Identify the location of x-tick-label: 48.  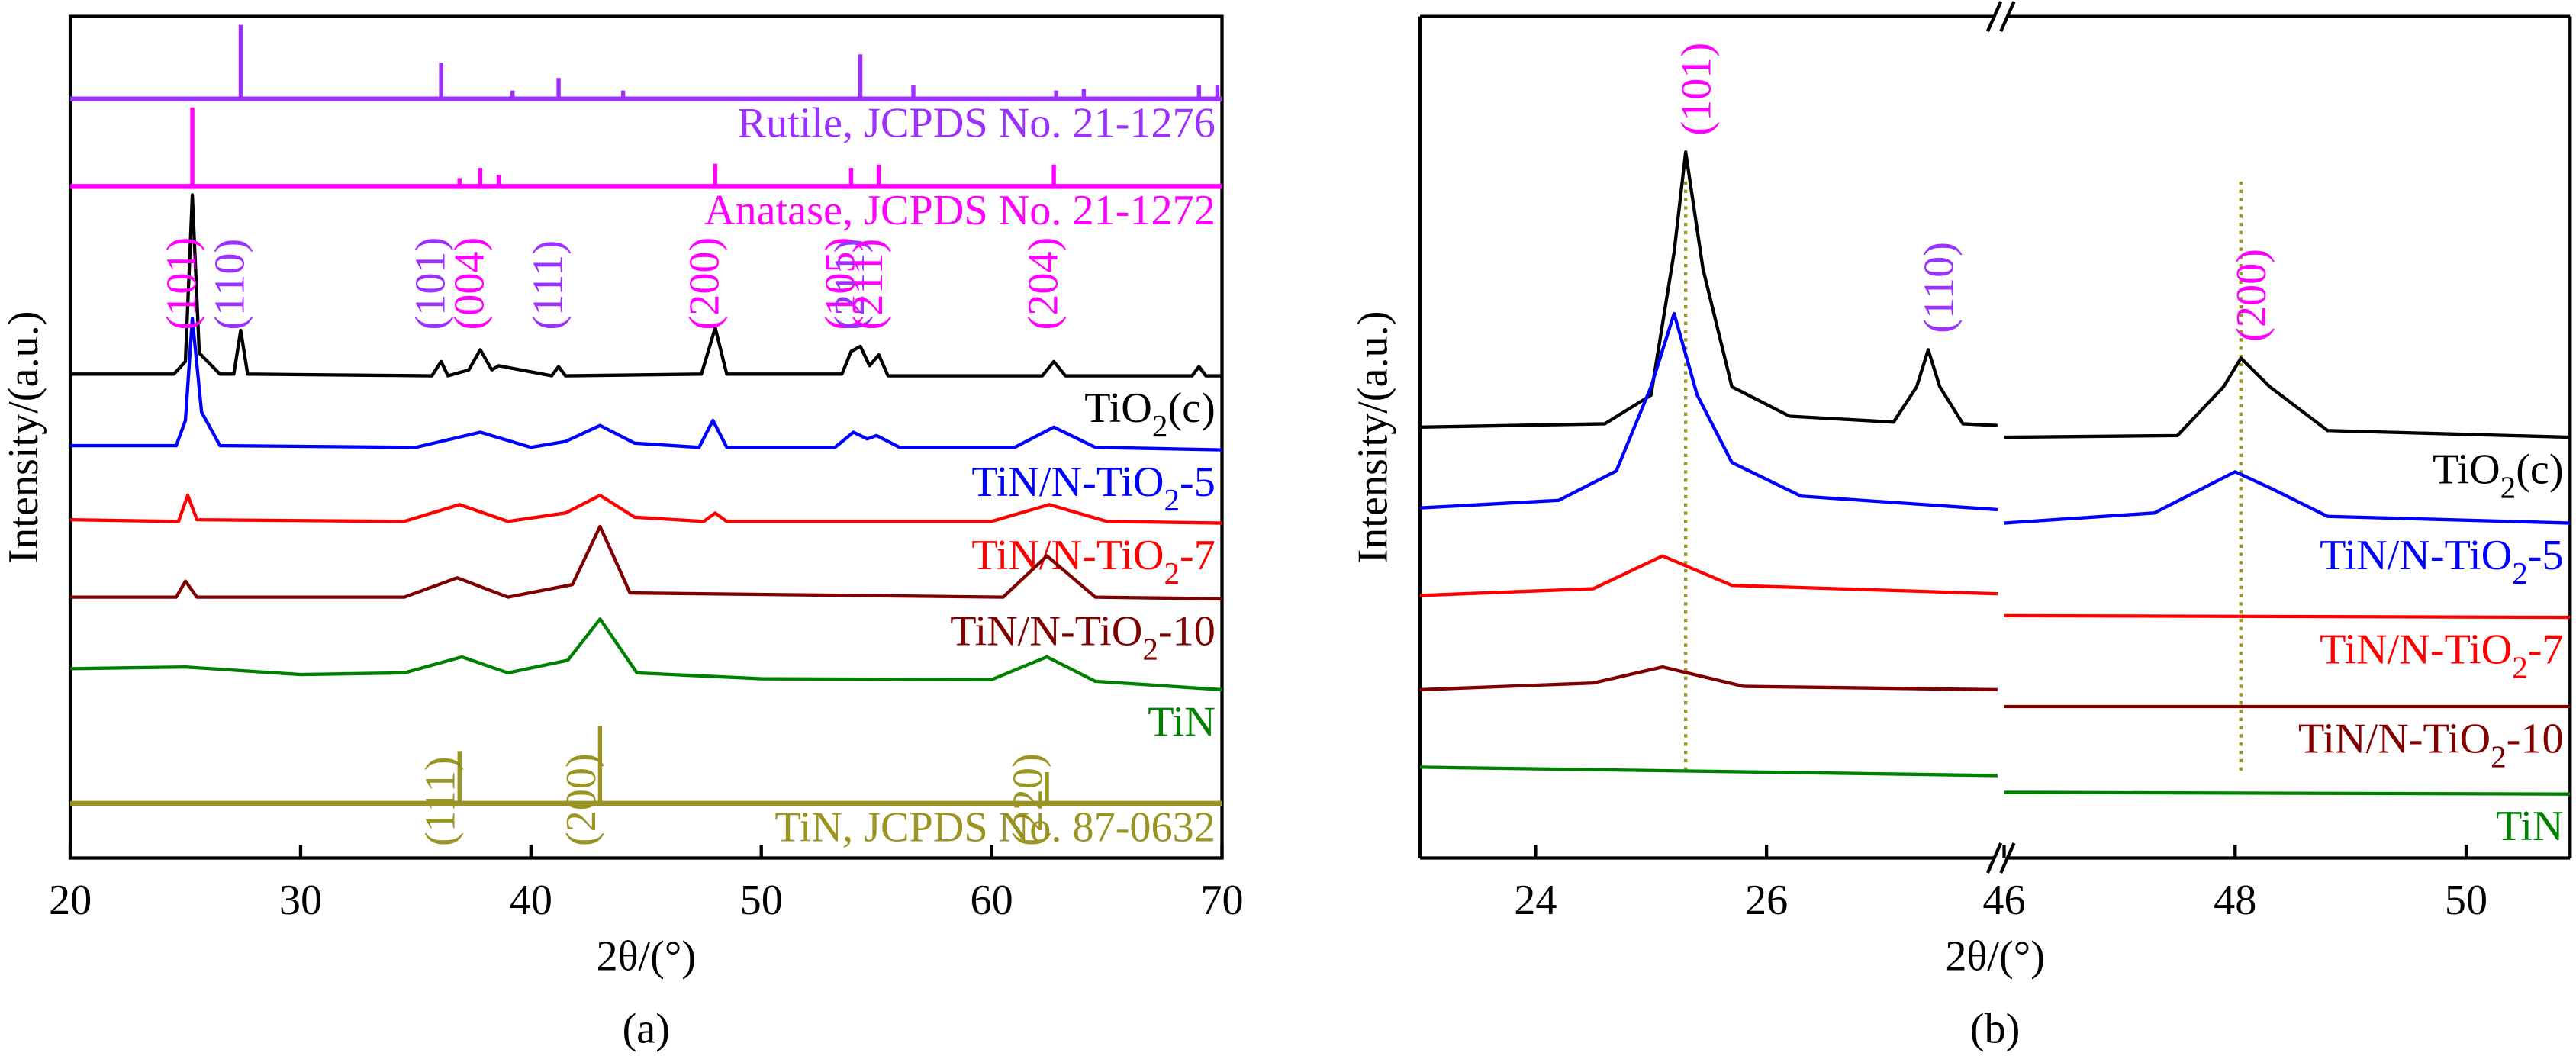
(2235, 900).